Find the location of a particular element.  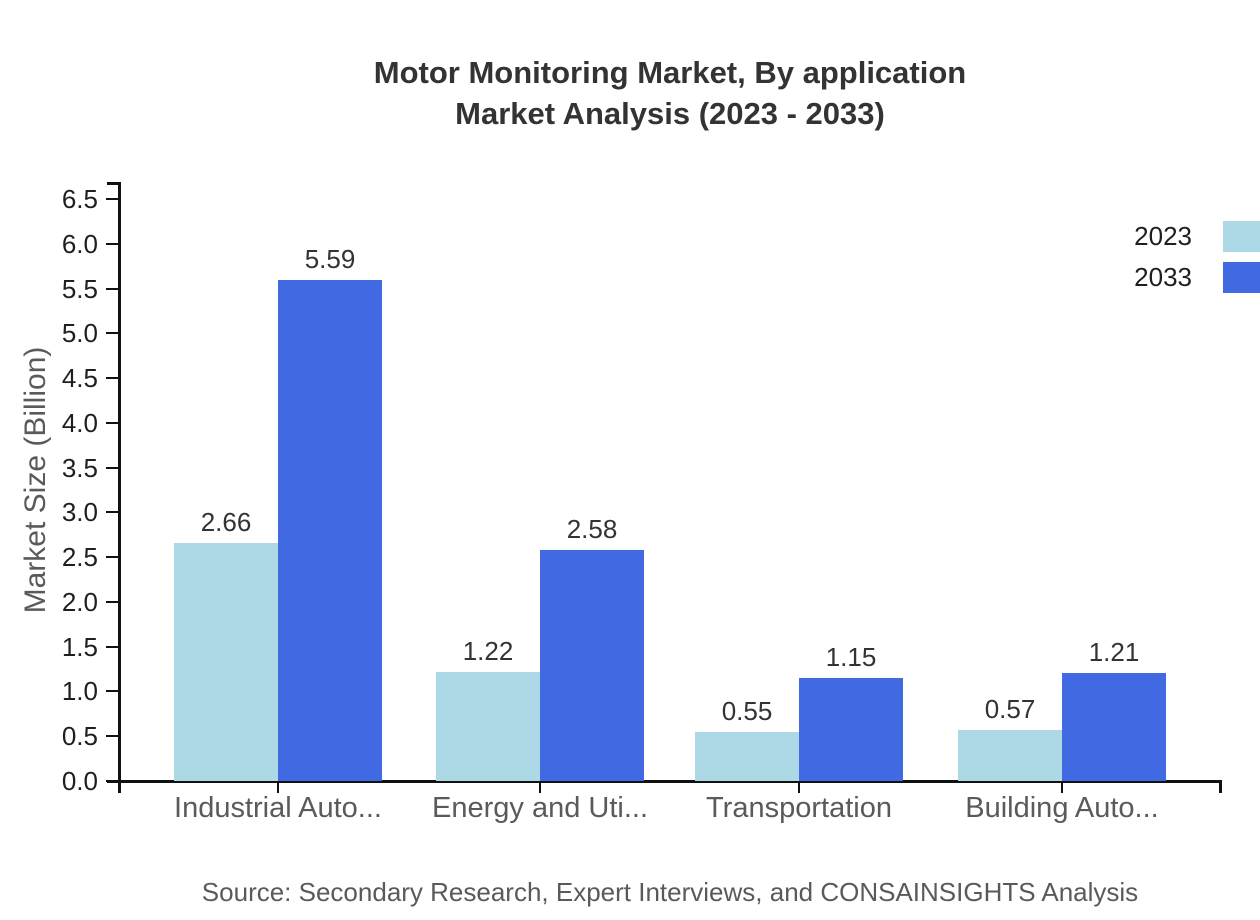

value-label-2033-building-auto: 1.21 is located at coordinates (1114, 652).